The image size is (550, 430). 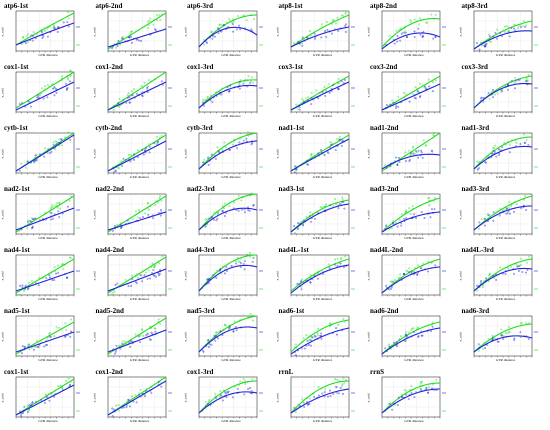 I want to click on panel-title: nad6-1st, so click(x=291, y=311).